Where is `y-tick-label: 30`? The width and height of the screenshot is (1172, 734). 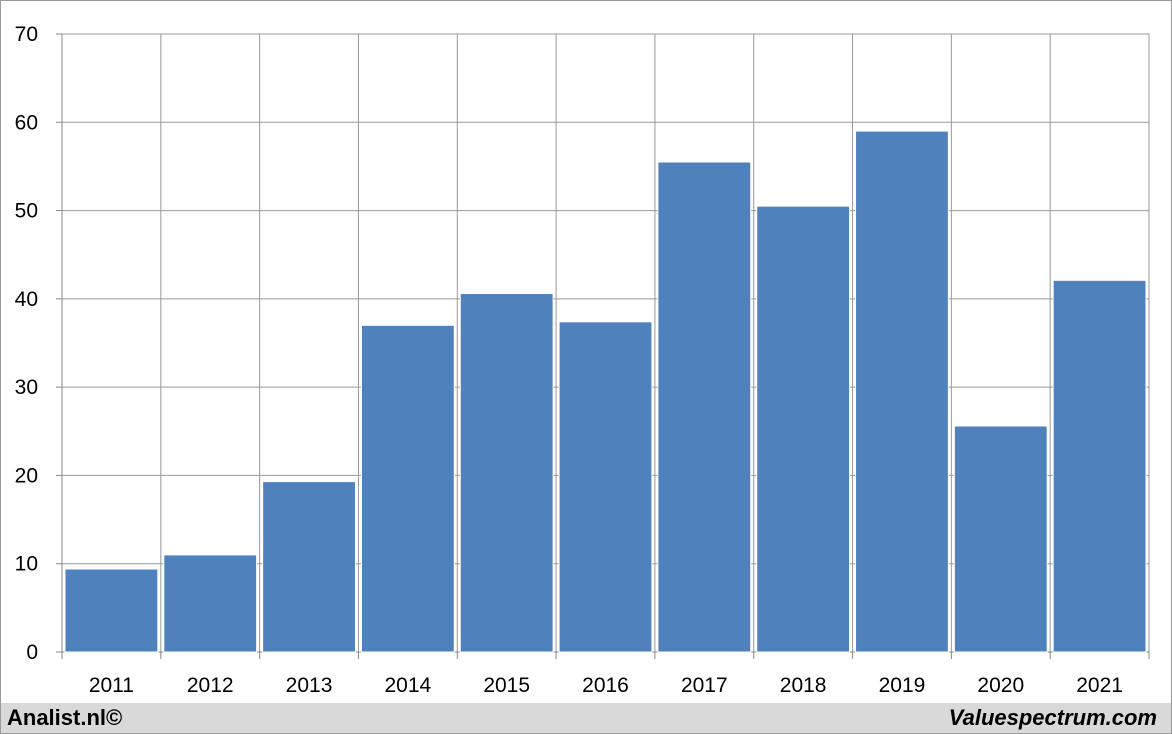
y-tick-label: 30 is located at coordinates (26, 387).